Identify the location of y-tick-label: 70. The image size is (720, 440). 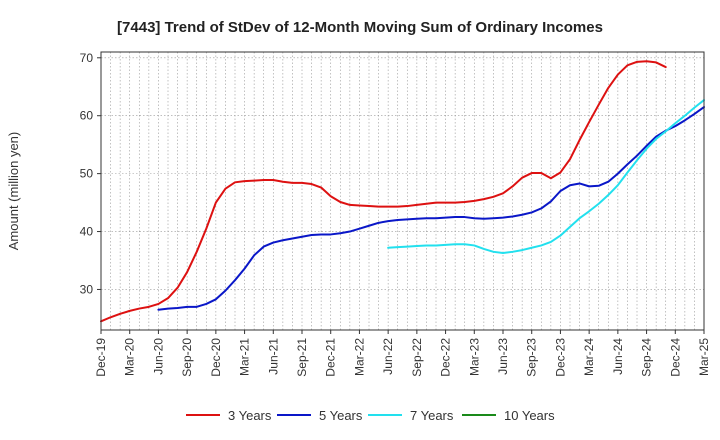
(87, 58).